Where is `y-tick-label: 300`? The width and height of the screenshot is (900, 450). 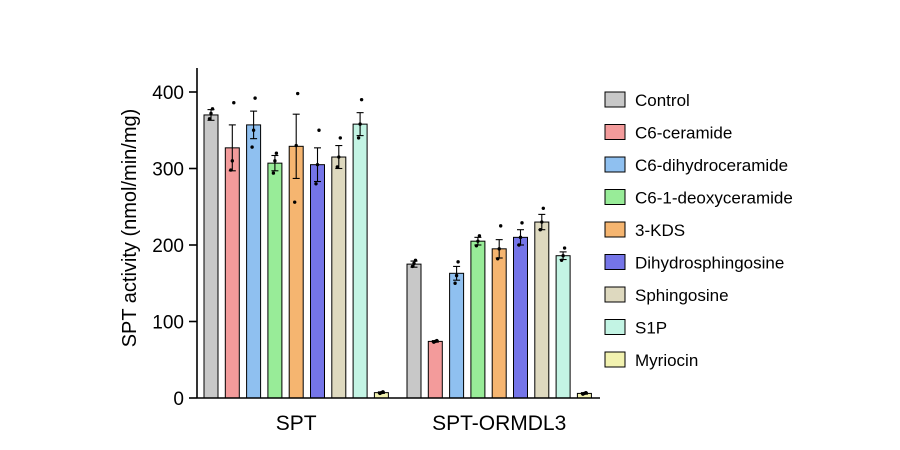 y-tick-label: 300 is located at coordinates (168, 170).